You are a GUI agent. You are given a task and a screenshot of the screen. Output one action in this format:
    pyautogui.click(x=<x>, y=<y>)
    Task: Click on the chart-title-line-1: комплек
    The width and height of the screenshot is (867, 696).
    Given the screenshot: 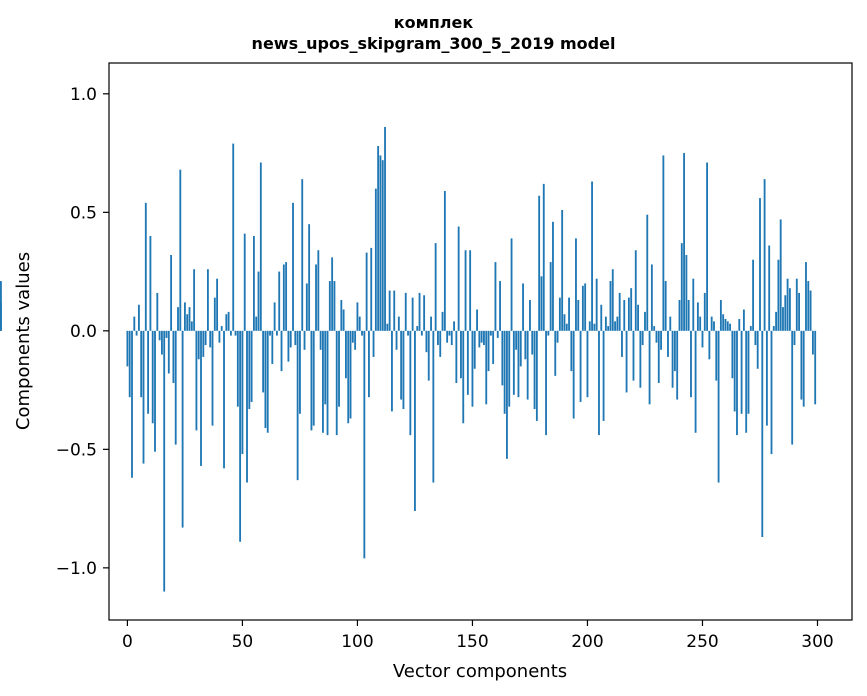 What is the action you would take?
    pyautogui.click(x=433, y=22)
    